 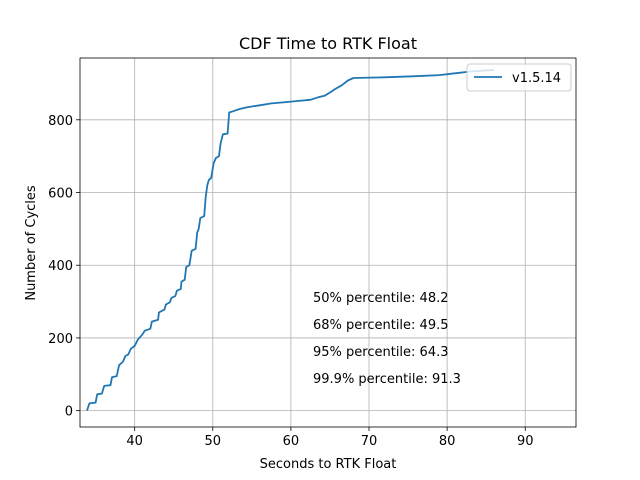 I want to click on legend-box, so click(x=519, y=77).